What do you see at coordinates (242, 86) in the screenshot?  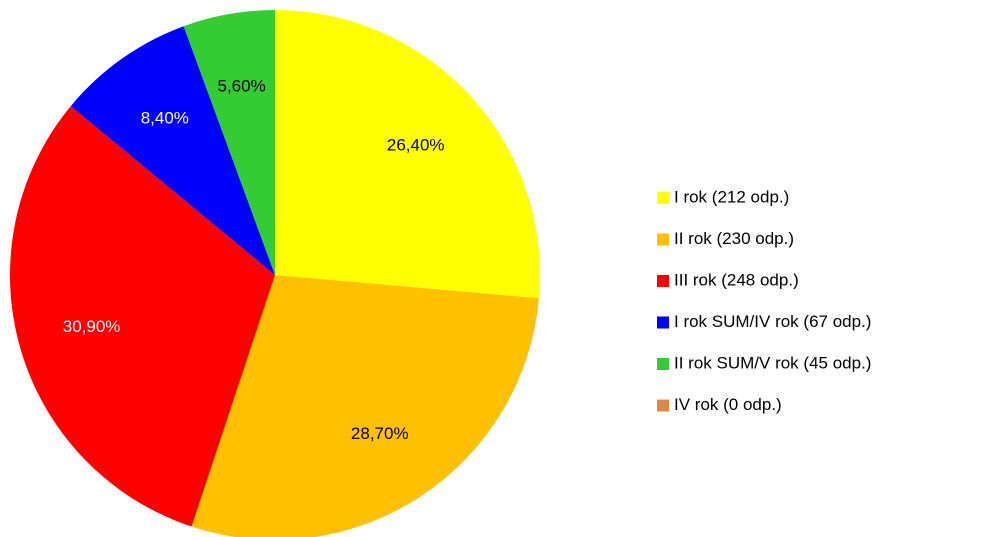 I see `data-label: 5,60%` at bounding box center [242, 86].